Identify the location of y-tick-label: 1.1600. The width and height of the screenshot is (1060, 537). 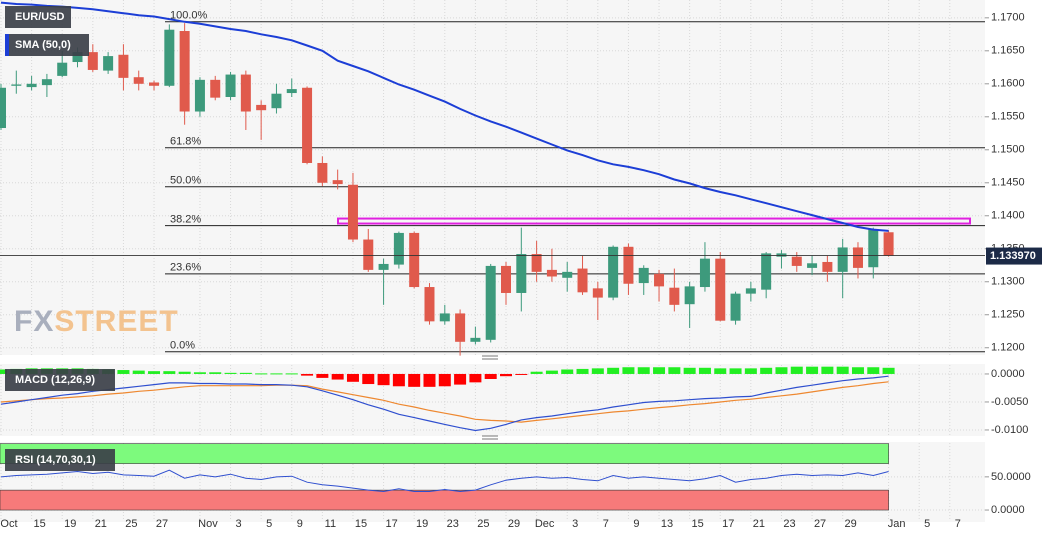
(1008, 84).